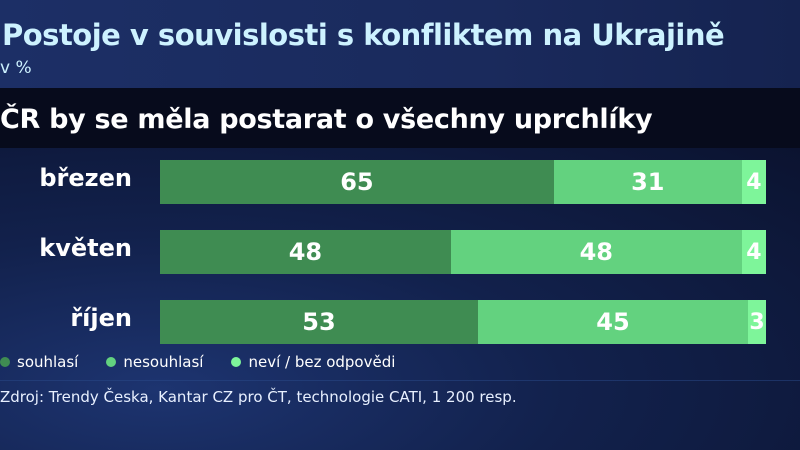 Image resolution: width=800 pixels, height=450 pixels. What do you see at coordinates (757, 322) in the screenshot?
I see `segment-nevi: 3` at bounding box center [757, 322].